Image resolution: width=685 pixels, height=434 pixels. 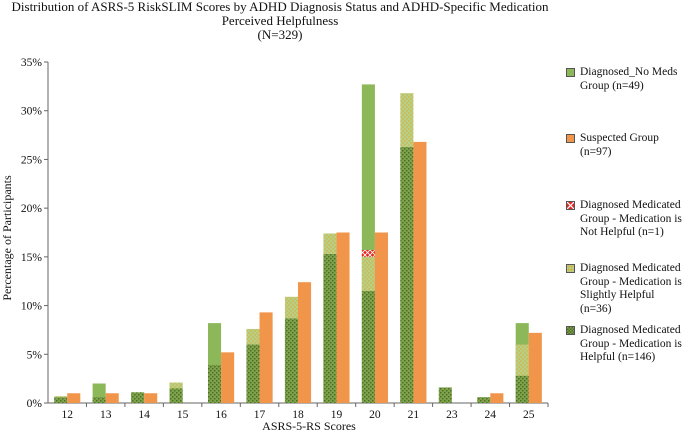 What do you see at coordinates (368, 253) in the screenshot?
I see `bar-cross-segment` at bounding box center [368, 253].